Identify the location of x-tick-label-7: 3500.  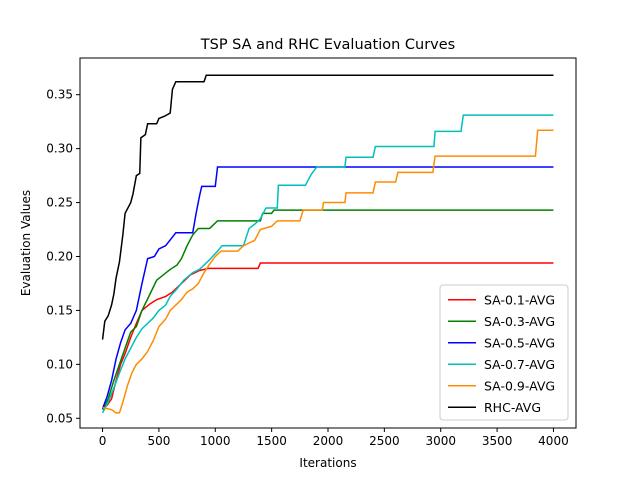
(497, 441).